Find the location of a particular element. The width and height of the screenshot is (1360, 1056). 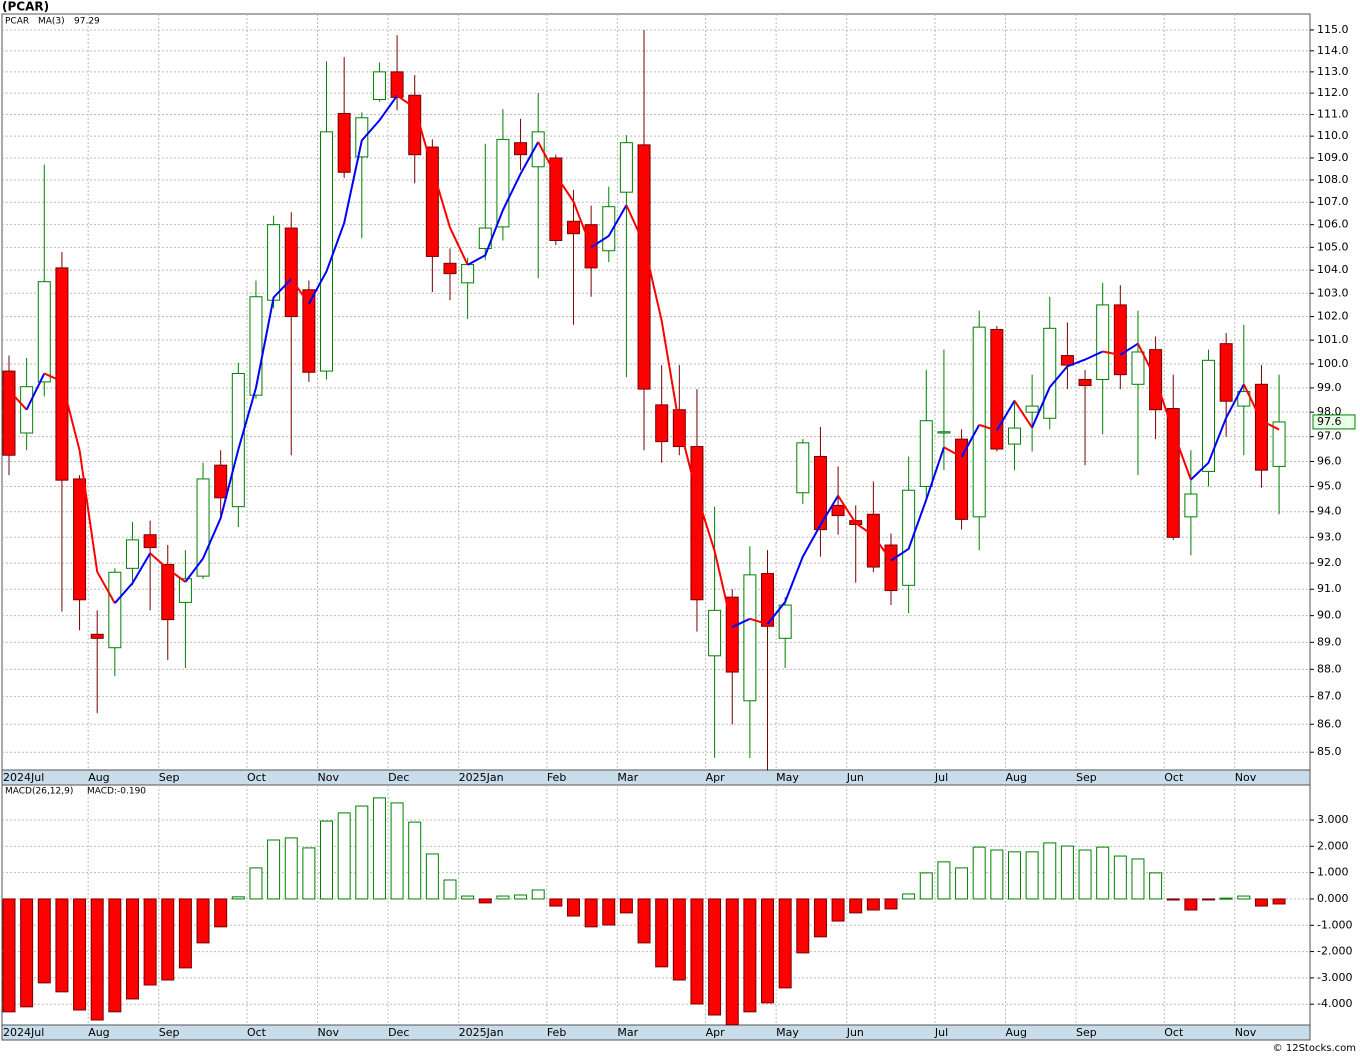

y-tick-label: 111.0 is located at coordinates (1333, 114).